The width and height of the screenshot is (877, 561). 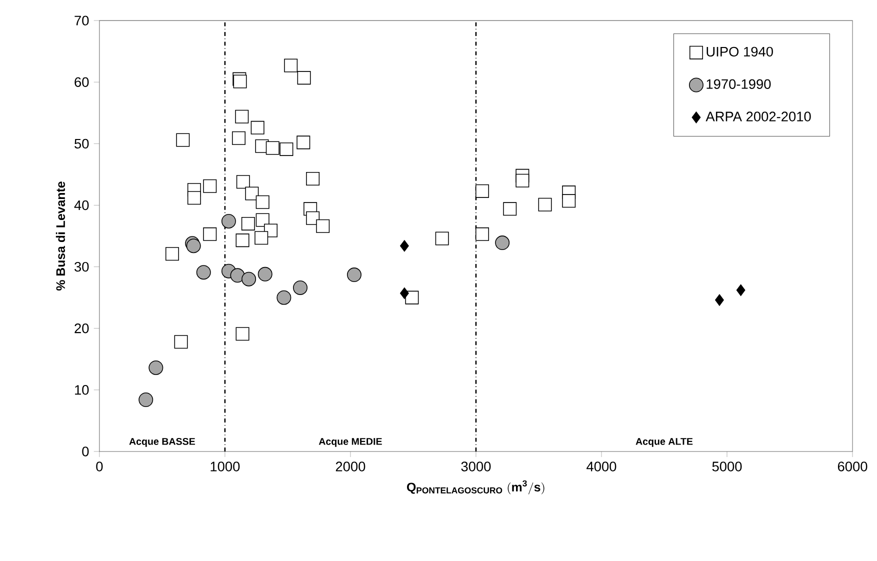 What do you see at coordinates (85, 451) in the screenshot?
I see `y-tick-label: 0` at bounding box center [85, 451].